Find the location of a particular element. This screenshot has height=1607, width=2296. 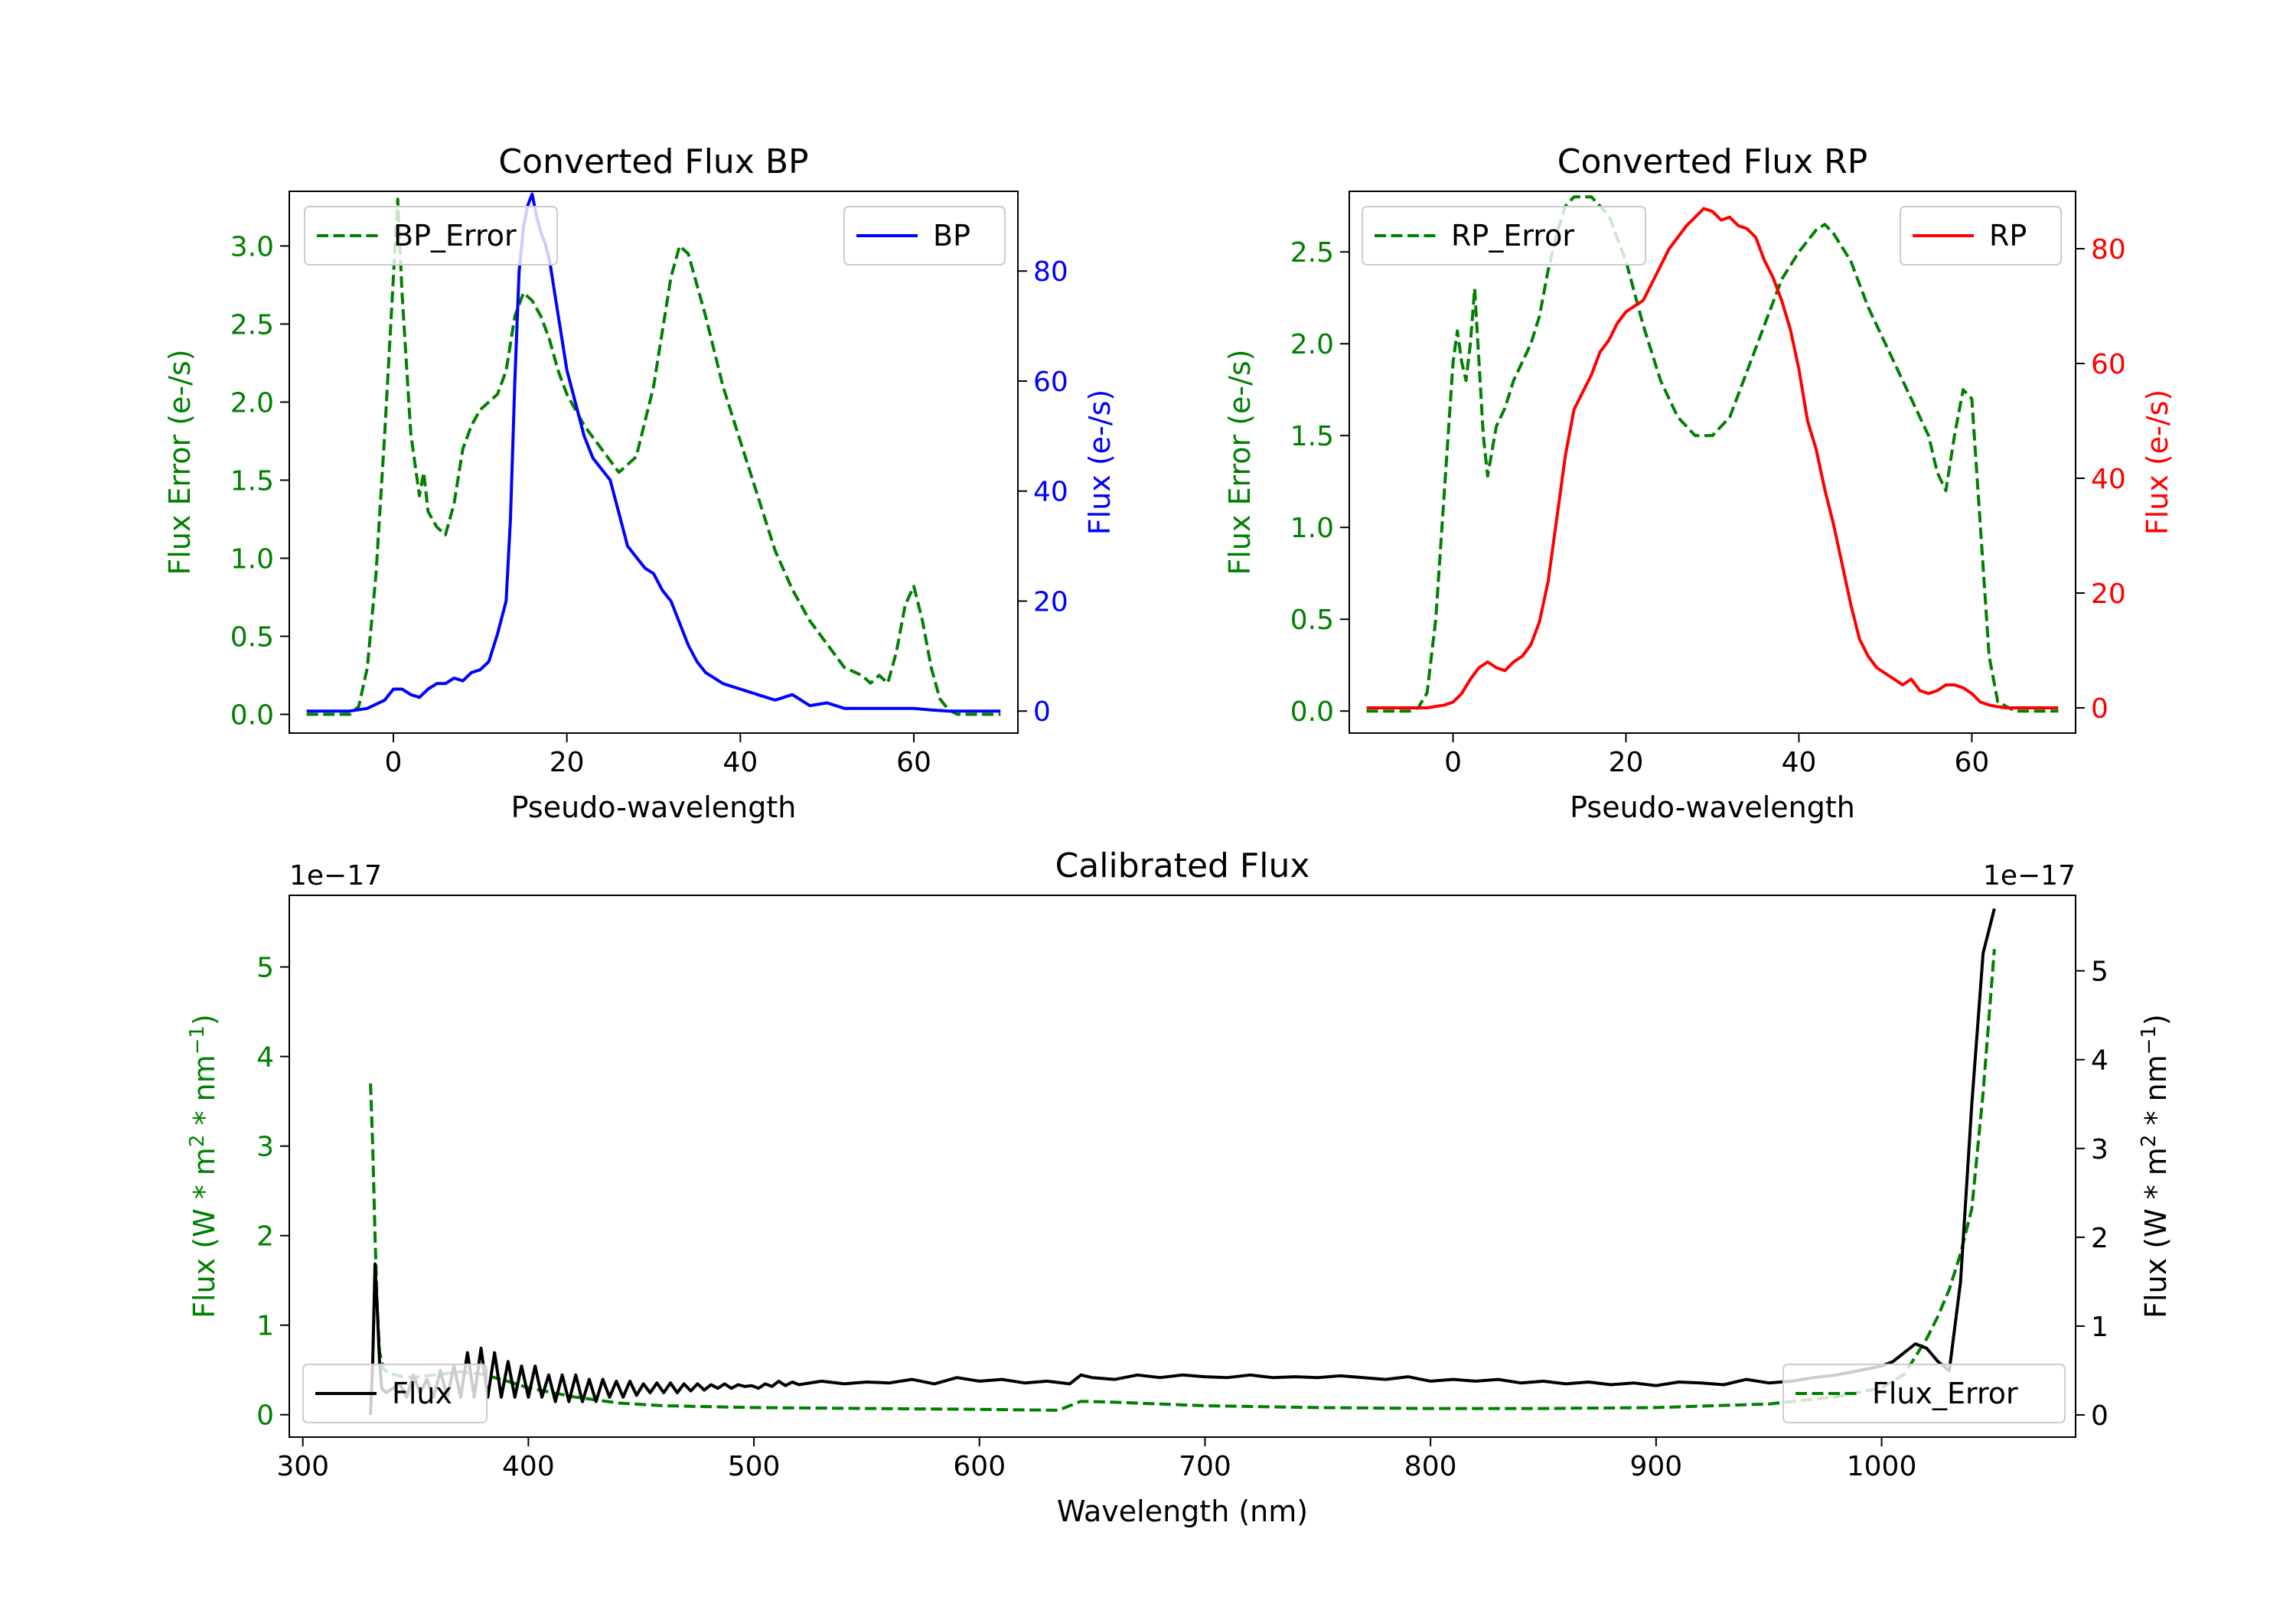

chart-title: Converted Flux RP is located at coordinates (1712, 161).